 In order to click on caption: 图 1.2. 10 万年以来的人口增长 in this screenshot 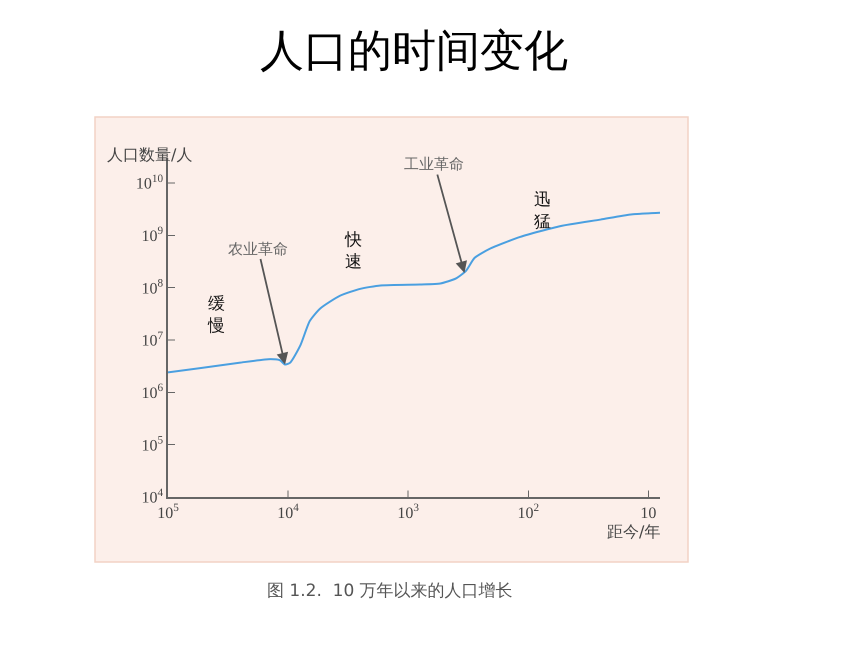, I will do `click(390, 591)`.